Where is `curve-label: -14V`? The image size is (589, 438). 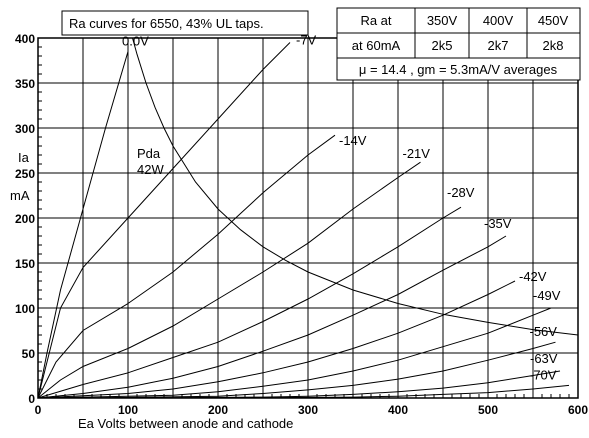
curve-label: -14V is located at coordinates (353, 140).